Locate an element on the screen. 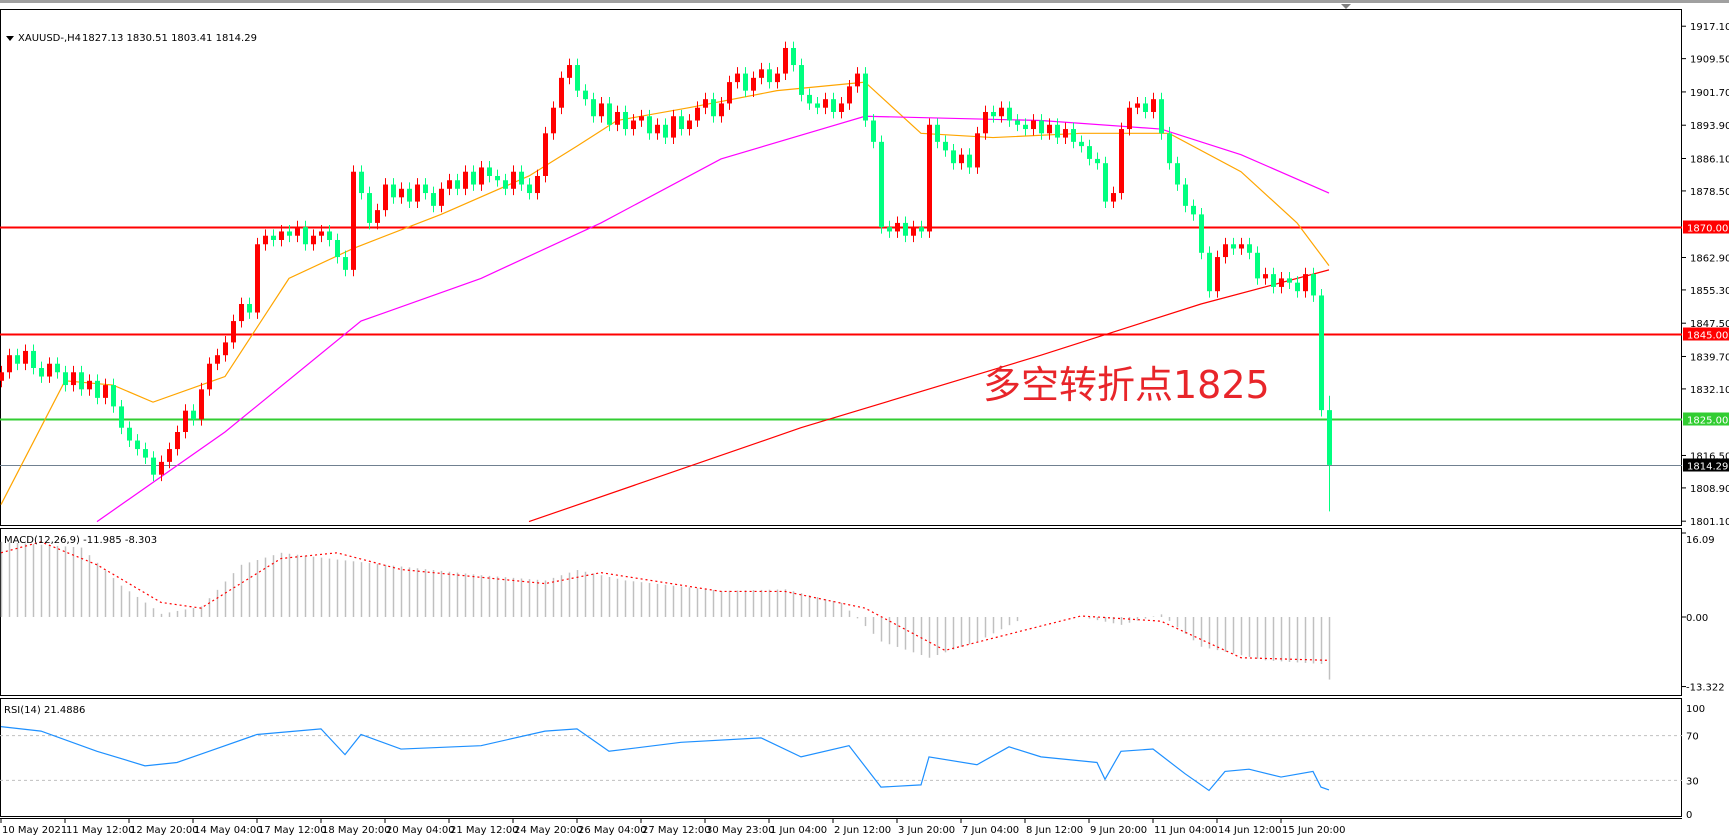 This screenshot has height=839, width=1729. price-tick-label: 1855.30 is located at coordinates (1709, 291).